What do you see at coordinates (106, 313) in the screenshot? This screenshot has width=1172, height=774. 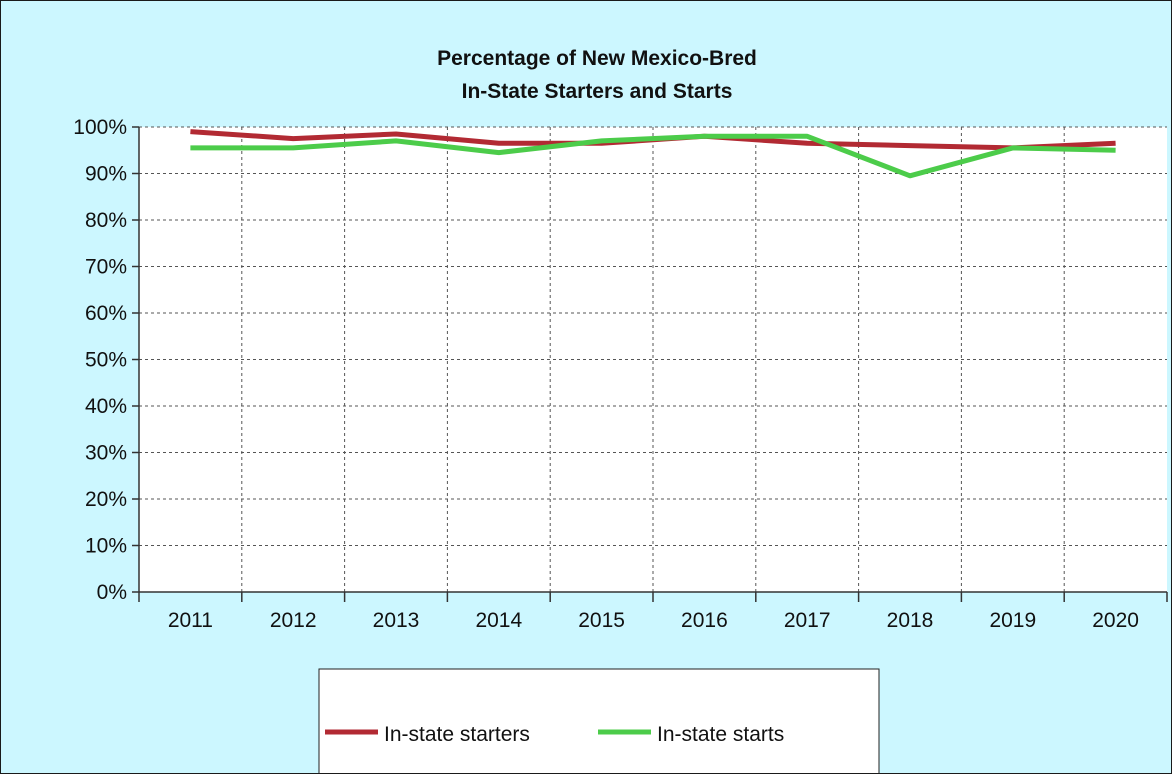 I see `y-tick-label: 60%` at bounding box center [106, 313].